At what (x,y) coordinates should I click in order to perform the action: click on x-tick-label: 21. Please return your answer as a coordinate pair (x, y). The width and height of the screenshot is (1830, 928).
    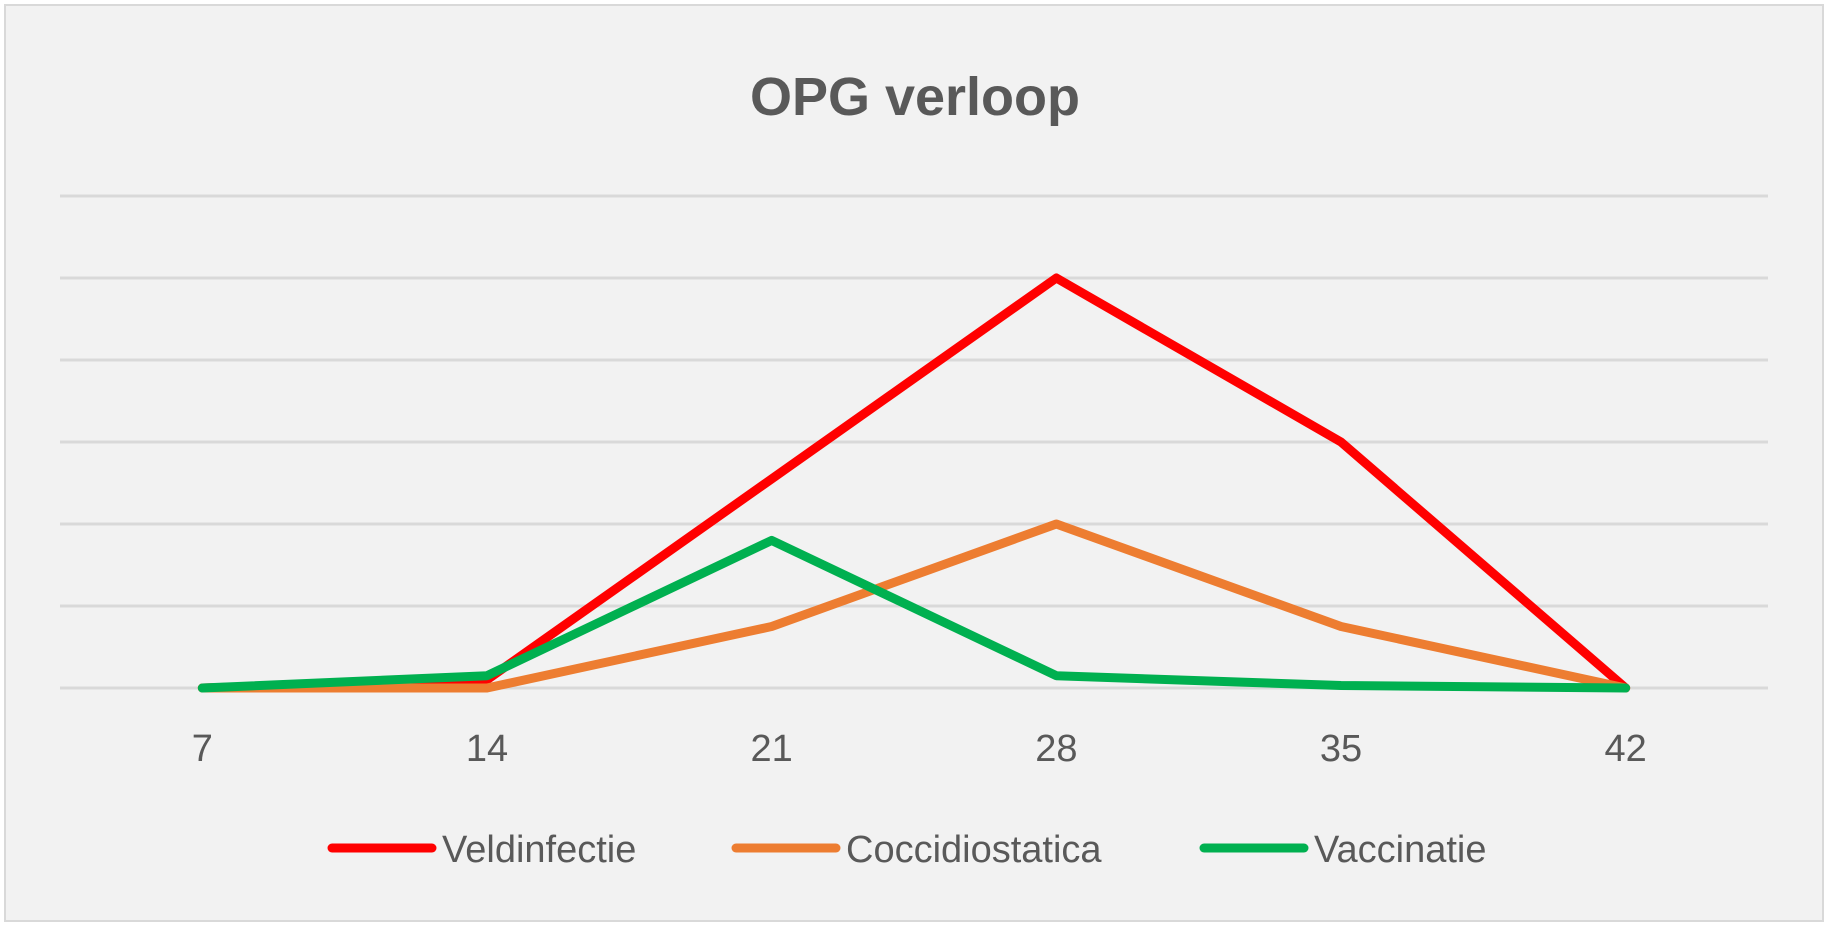
    Looking at the image, I should click on (772, 749).